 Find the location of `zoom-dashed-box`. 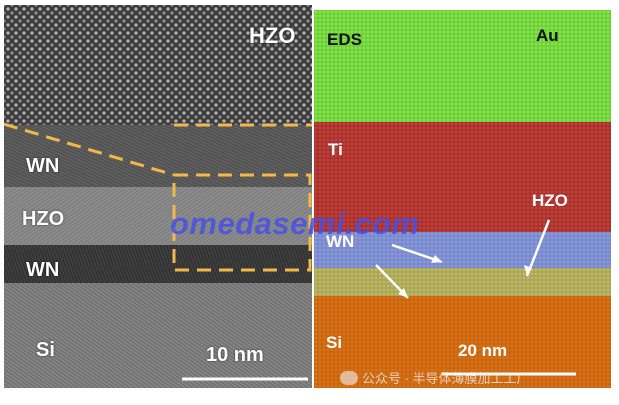

zoom-dashed-box is located at coordinates (242, 222).